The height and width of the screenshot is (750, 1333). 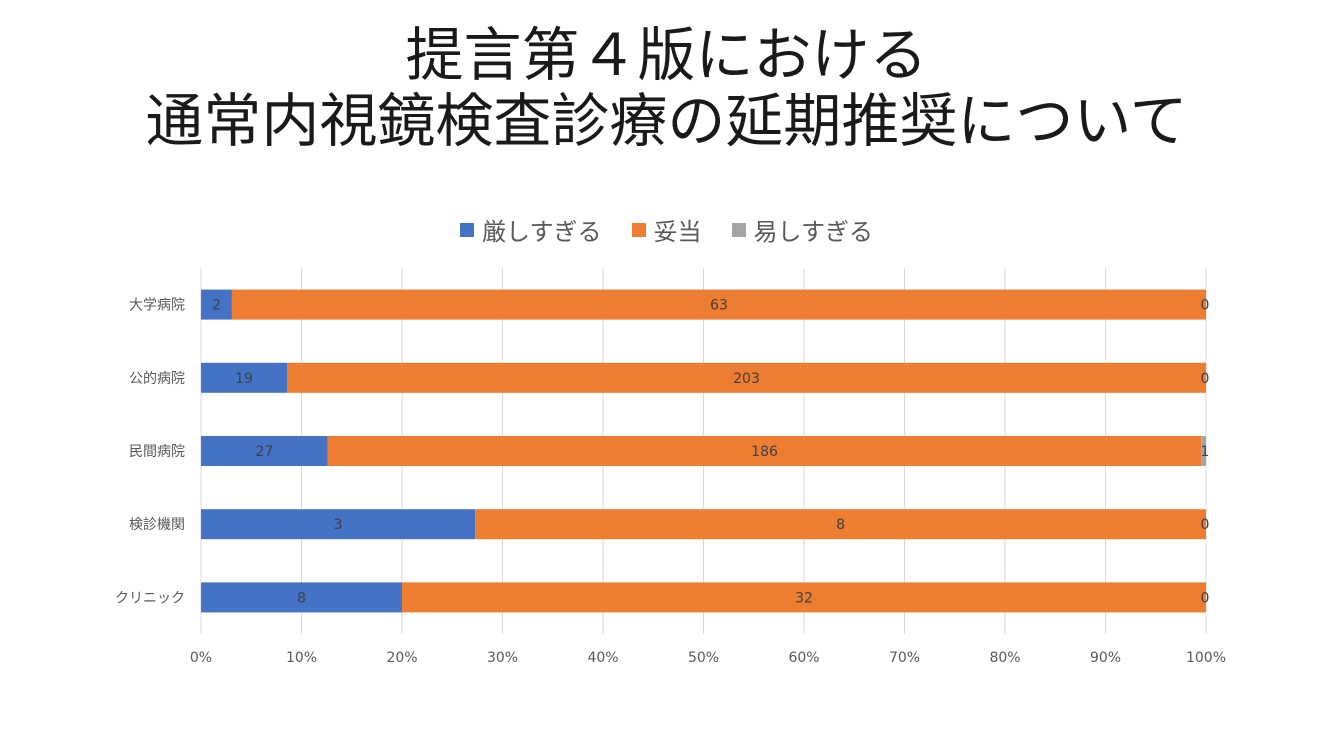 I want to click on category-label-2: 民間病院, so click(x=157, y=452).